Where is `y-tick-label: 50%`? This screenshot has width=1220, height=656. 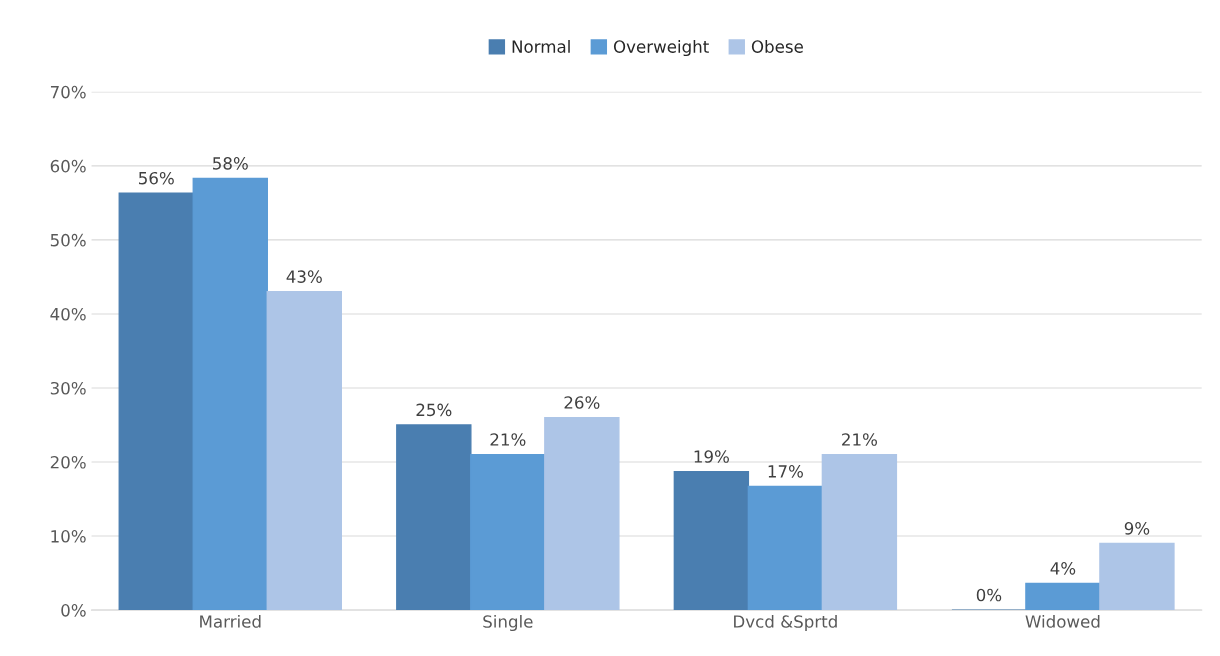 y-tick-label: 50% is located at coordinates (68, 240).